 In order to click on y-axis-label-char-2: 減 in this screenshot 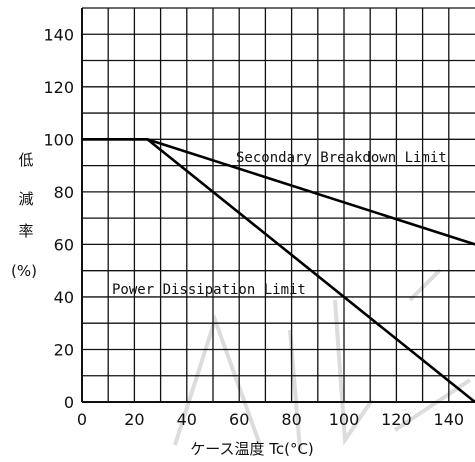, I will do `click(25, 199)`.